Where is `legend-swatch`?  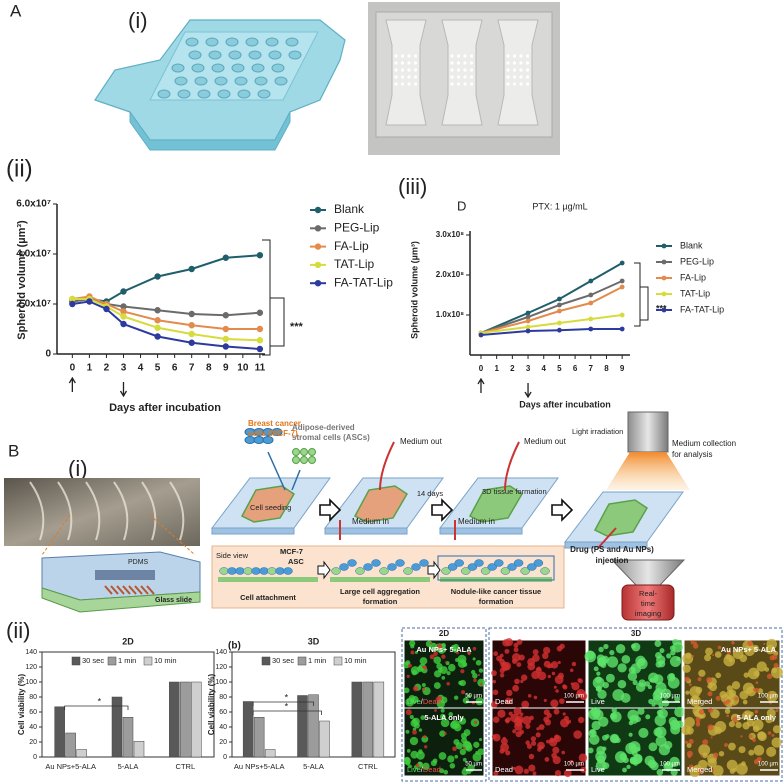
legend-swatch is located at coordinates (266, 661).